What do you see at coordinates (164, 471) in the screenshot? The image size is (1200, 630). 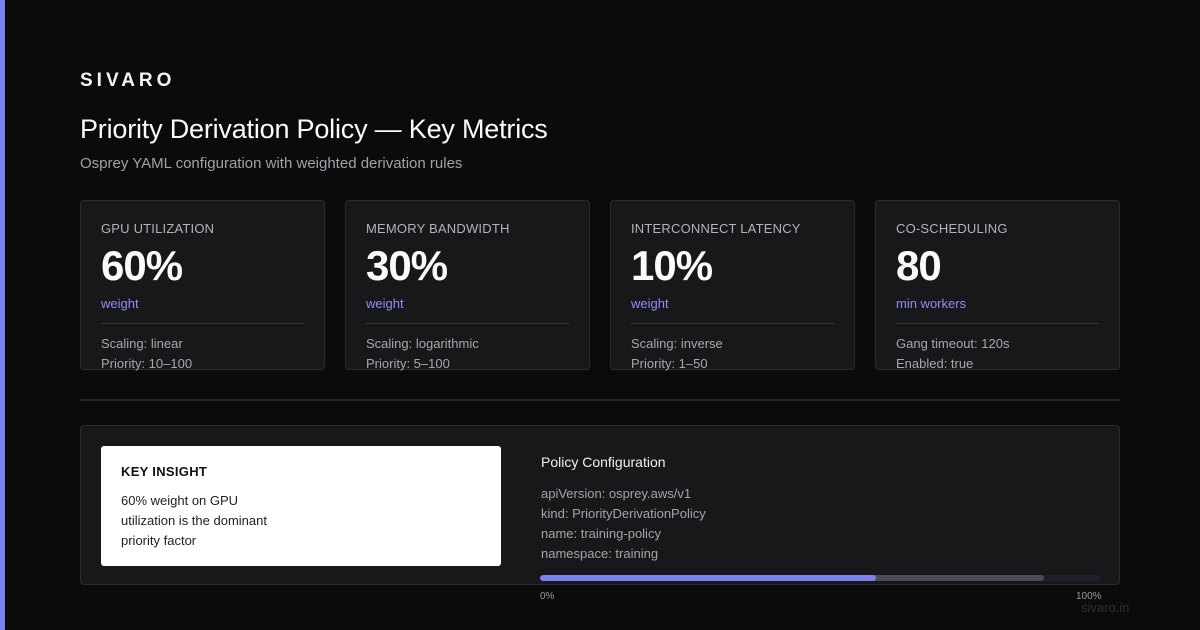 I see `insight-title: KEY INSIGHT` at bounding box center [164, 471].